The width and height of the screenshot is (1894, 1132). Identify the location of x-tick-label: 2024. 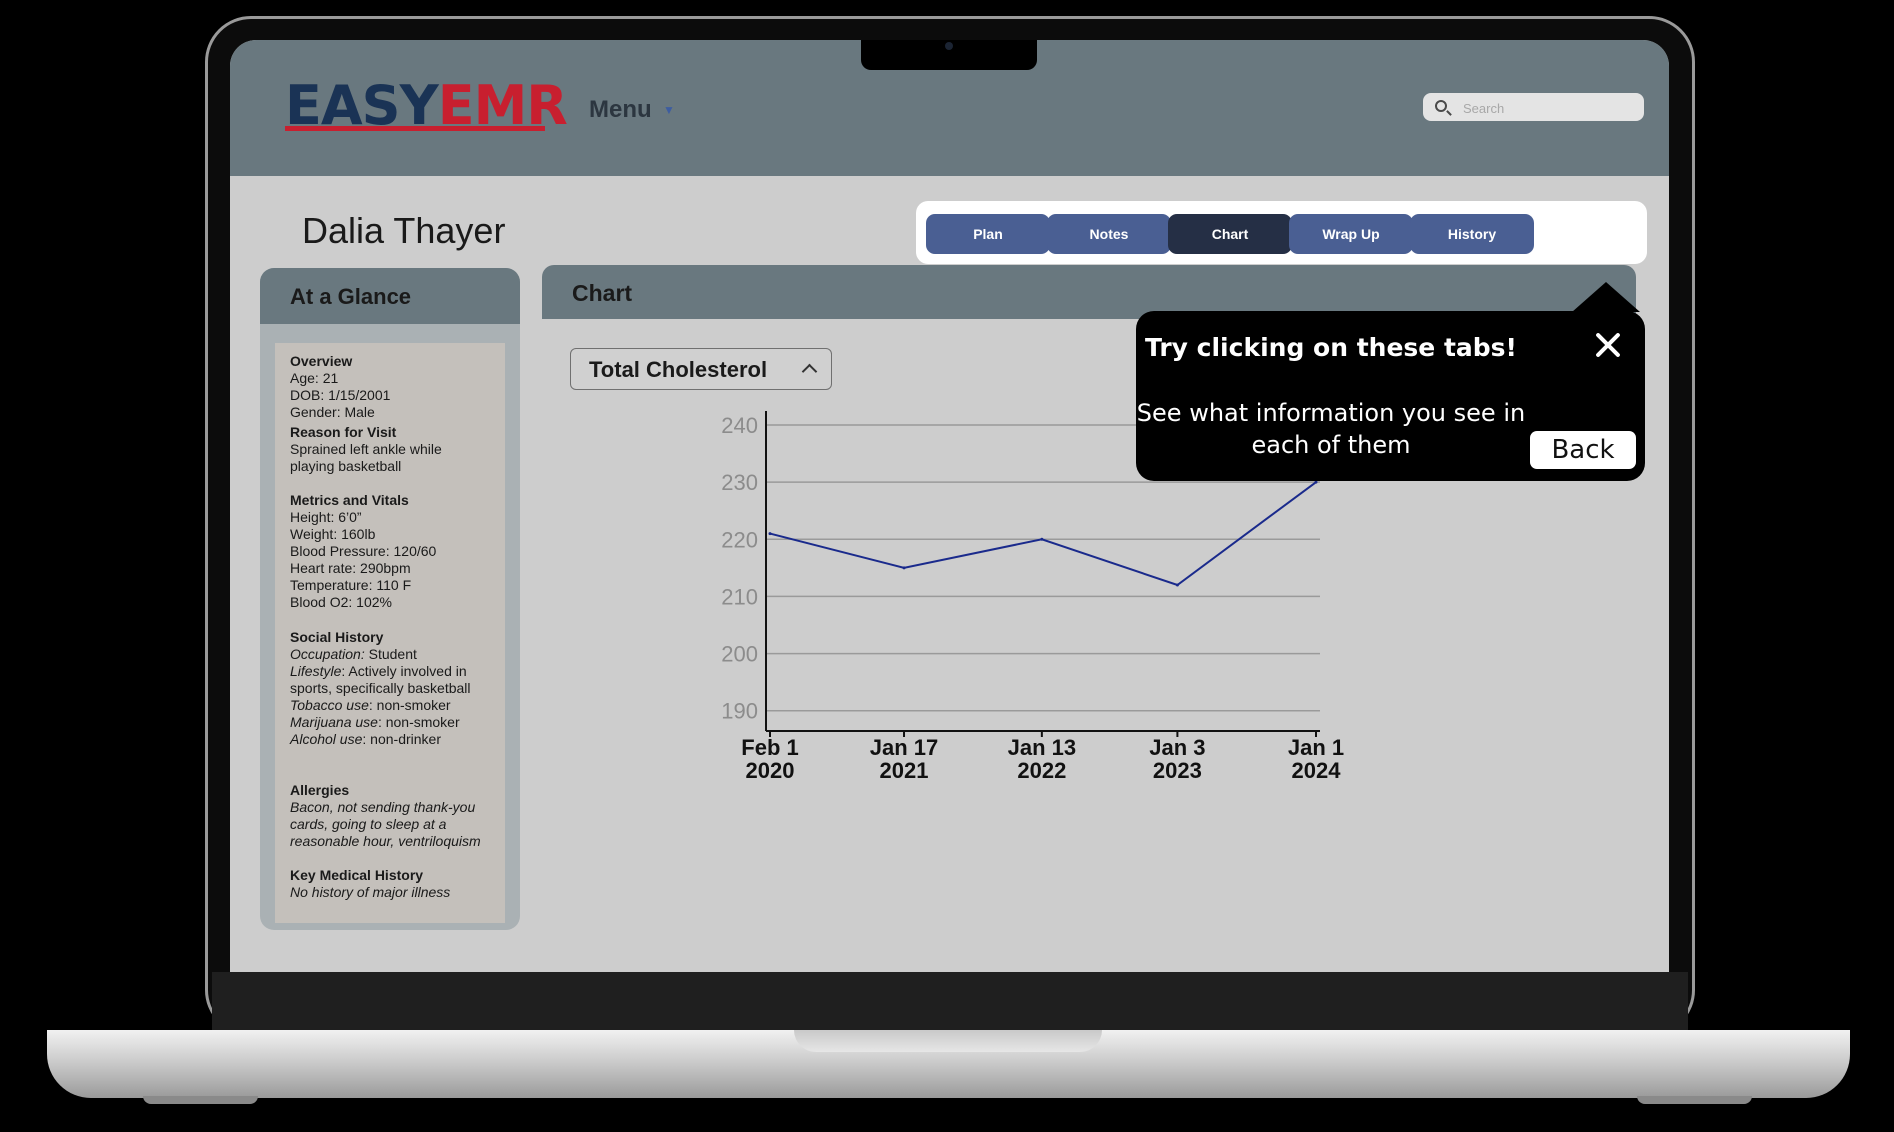
(1317, 770).